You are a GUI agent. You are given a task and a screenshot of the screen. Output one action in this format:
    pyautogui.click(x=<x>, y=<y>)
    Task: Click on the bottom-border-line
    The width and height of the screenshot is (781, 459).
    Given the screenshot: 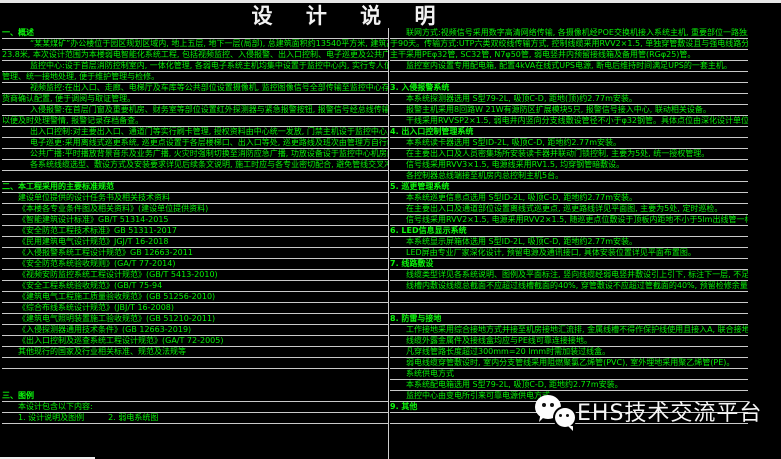 What is the action you would take?
    pyautogui.click(x=47, y=458)
    